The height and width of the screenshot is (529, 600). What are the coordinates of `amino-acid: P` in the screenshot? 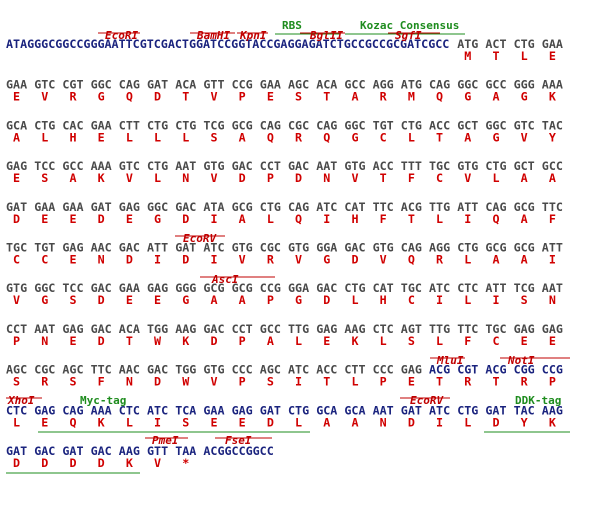 It's located at (242, 382).